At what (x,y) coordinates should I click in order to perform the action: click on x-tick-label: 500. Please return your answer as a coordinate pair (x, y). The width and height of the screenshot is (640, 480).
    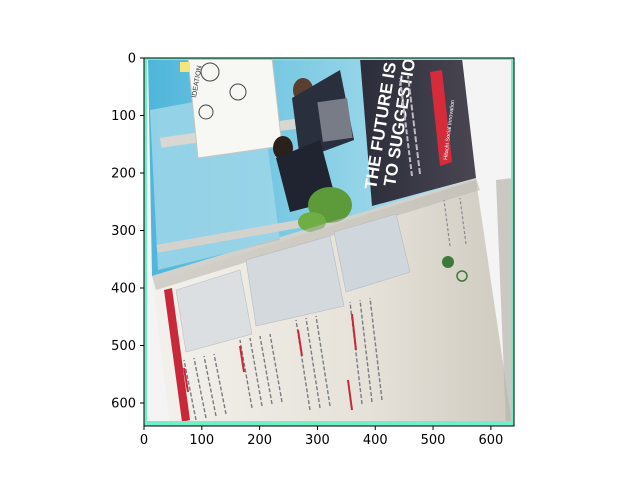
    Looking at the image, I should click on (433, 440).